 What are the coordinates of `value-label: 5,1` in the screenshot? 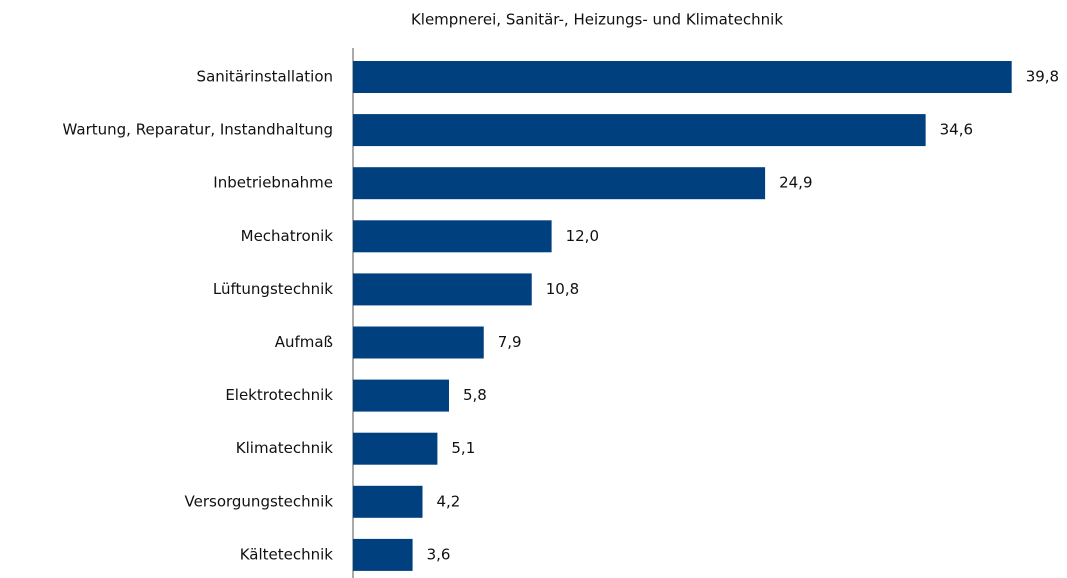 It's located at (463, 448).